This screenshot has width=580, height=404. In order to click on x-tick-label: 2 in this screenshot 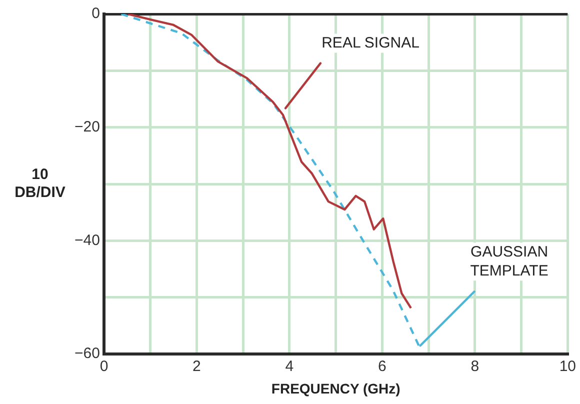, I will do `click(196, 367)`.